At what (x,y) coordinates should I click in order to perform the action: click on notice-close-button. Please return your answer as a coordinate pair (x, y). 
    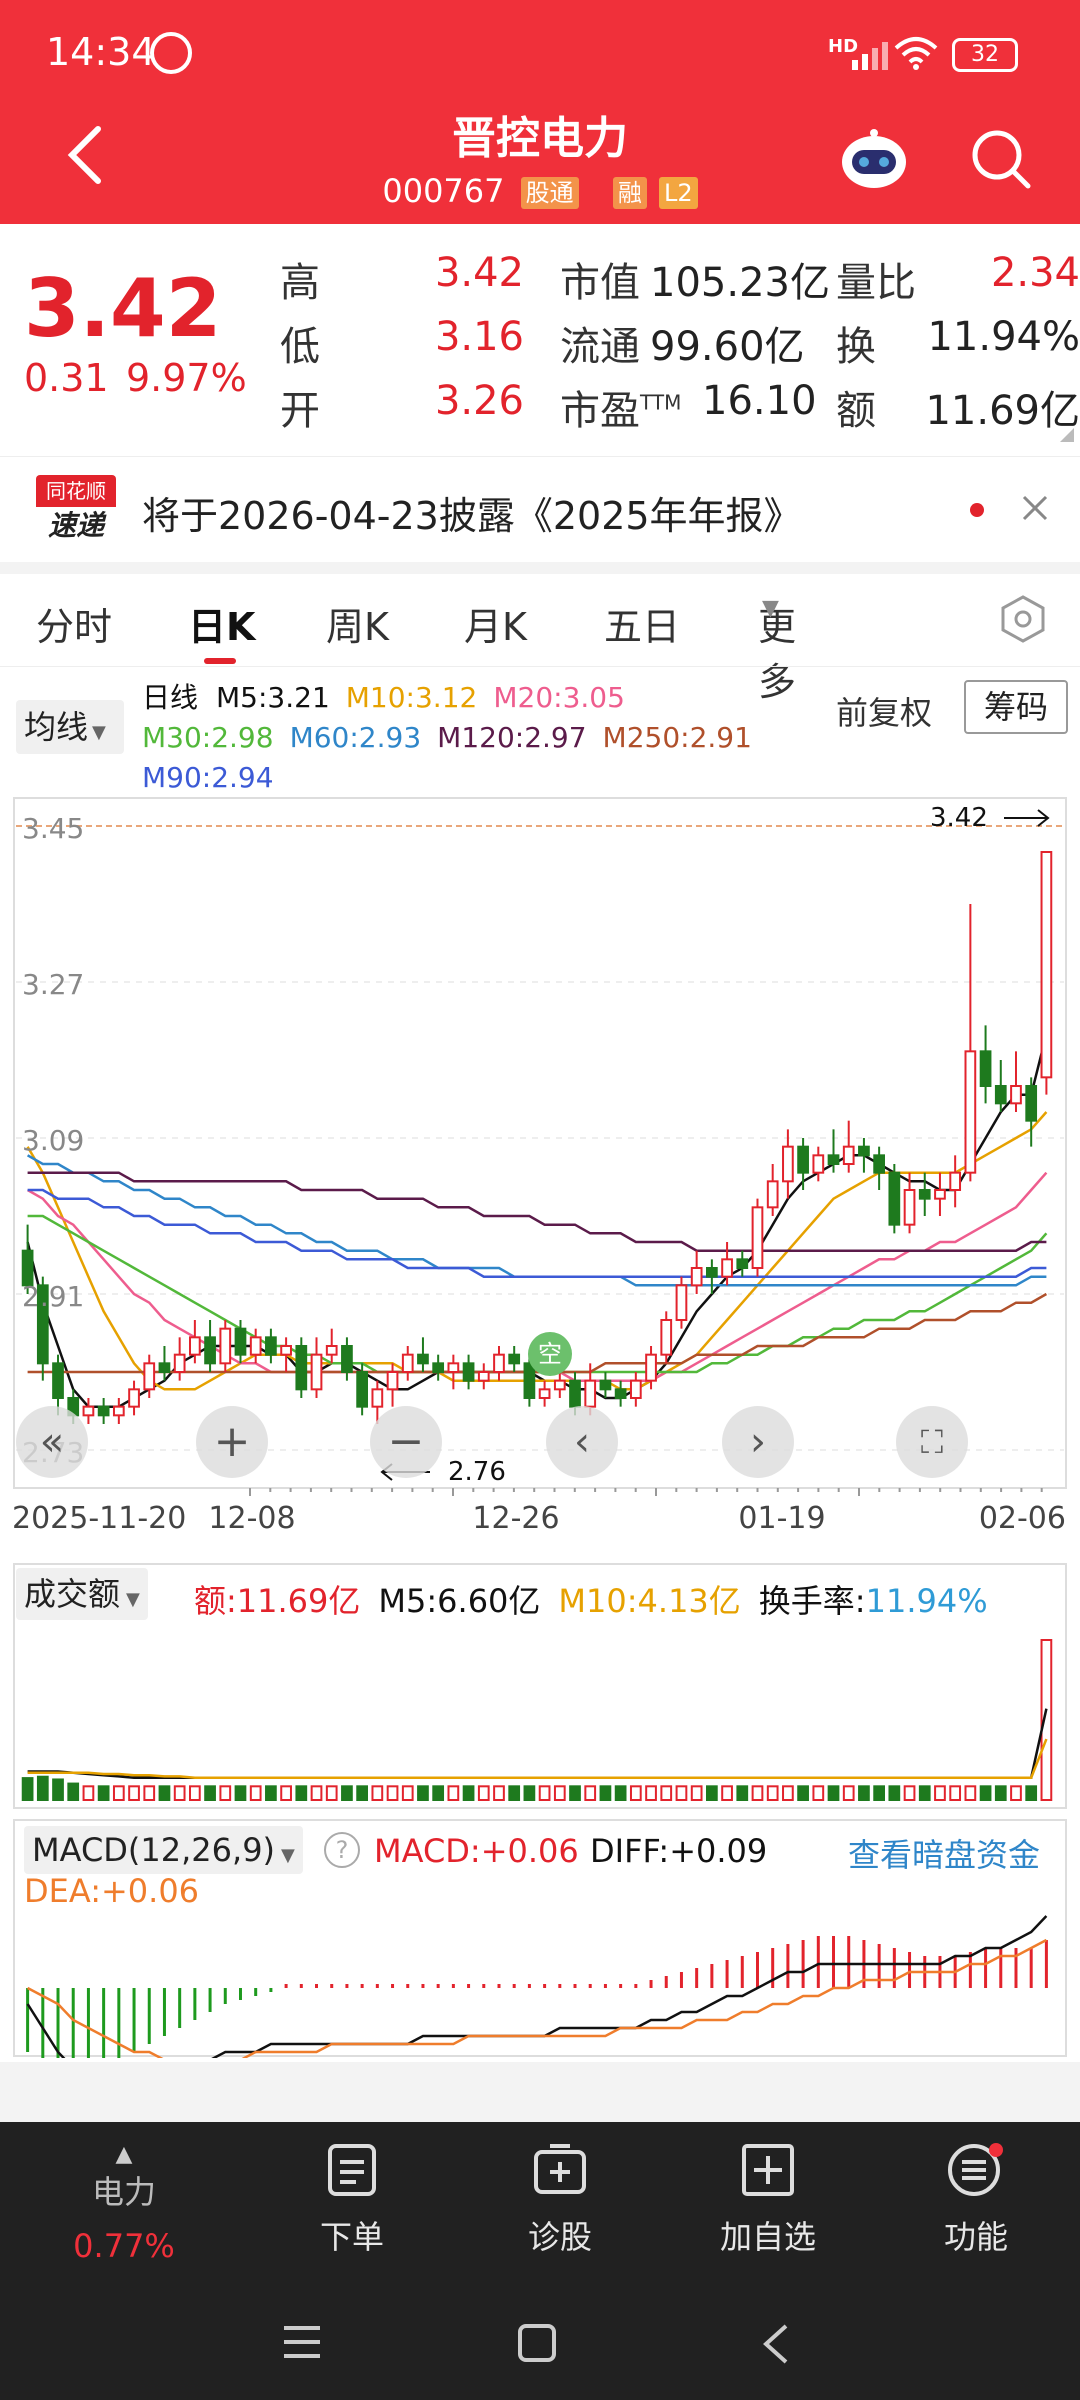
    Looking at the image, I should click on (1035, 510).